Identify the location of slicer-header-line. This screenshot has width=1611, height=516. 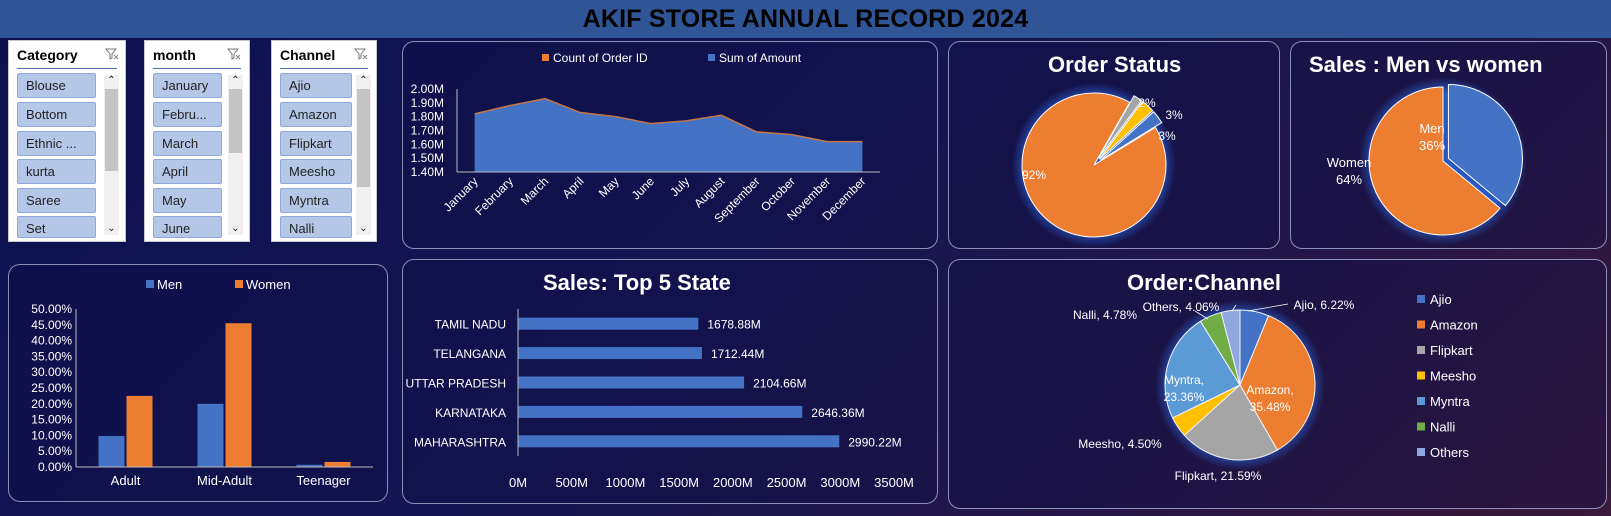
(67, 68).